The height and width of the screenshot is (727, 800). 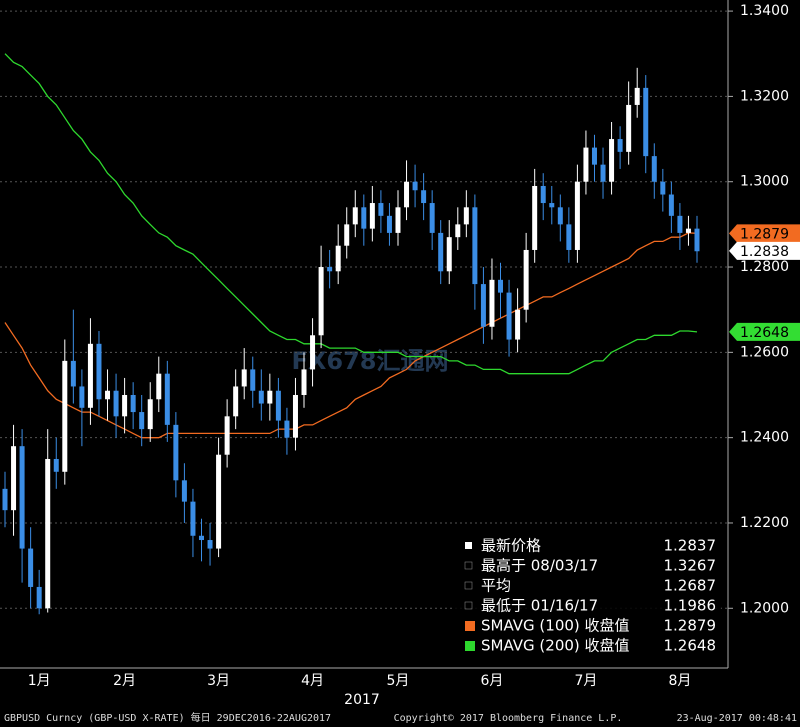 I want to click on legend-value: 1.2879, so click(x=690, y=626).